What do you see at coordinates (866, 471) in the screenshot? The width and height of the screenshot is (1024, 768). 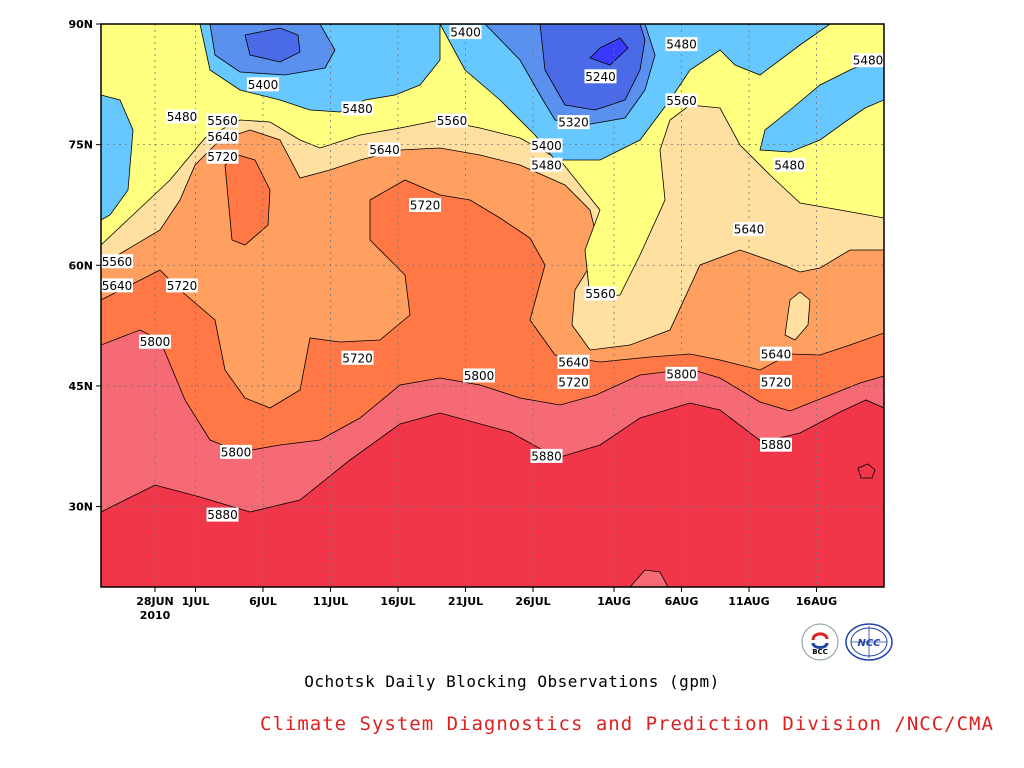 I see `band-above-5880-cell` at bounding box center [866, 471].